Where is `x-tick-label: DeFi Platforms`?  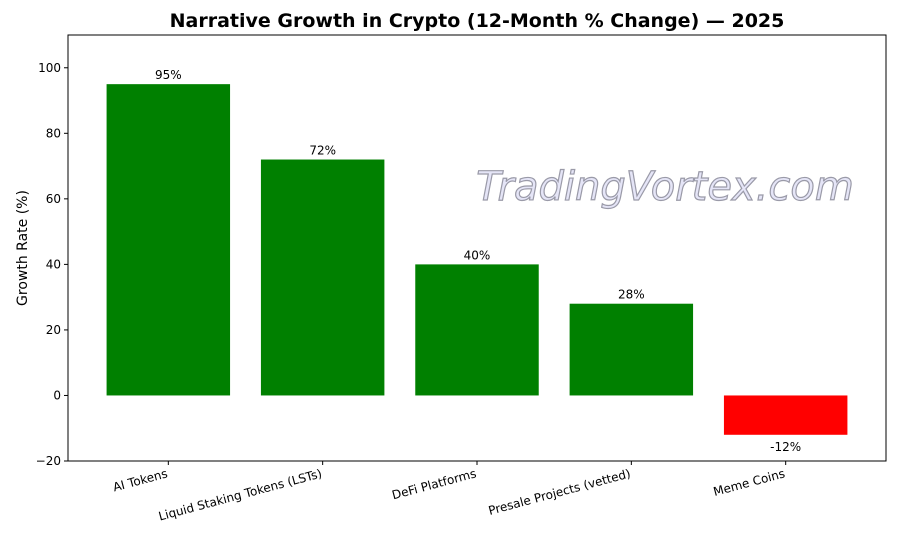
x-tick-label: DeFi Platforms is located at coordinates (433, 484).